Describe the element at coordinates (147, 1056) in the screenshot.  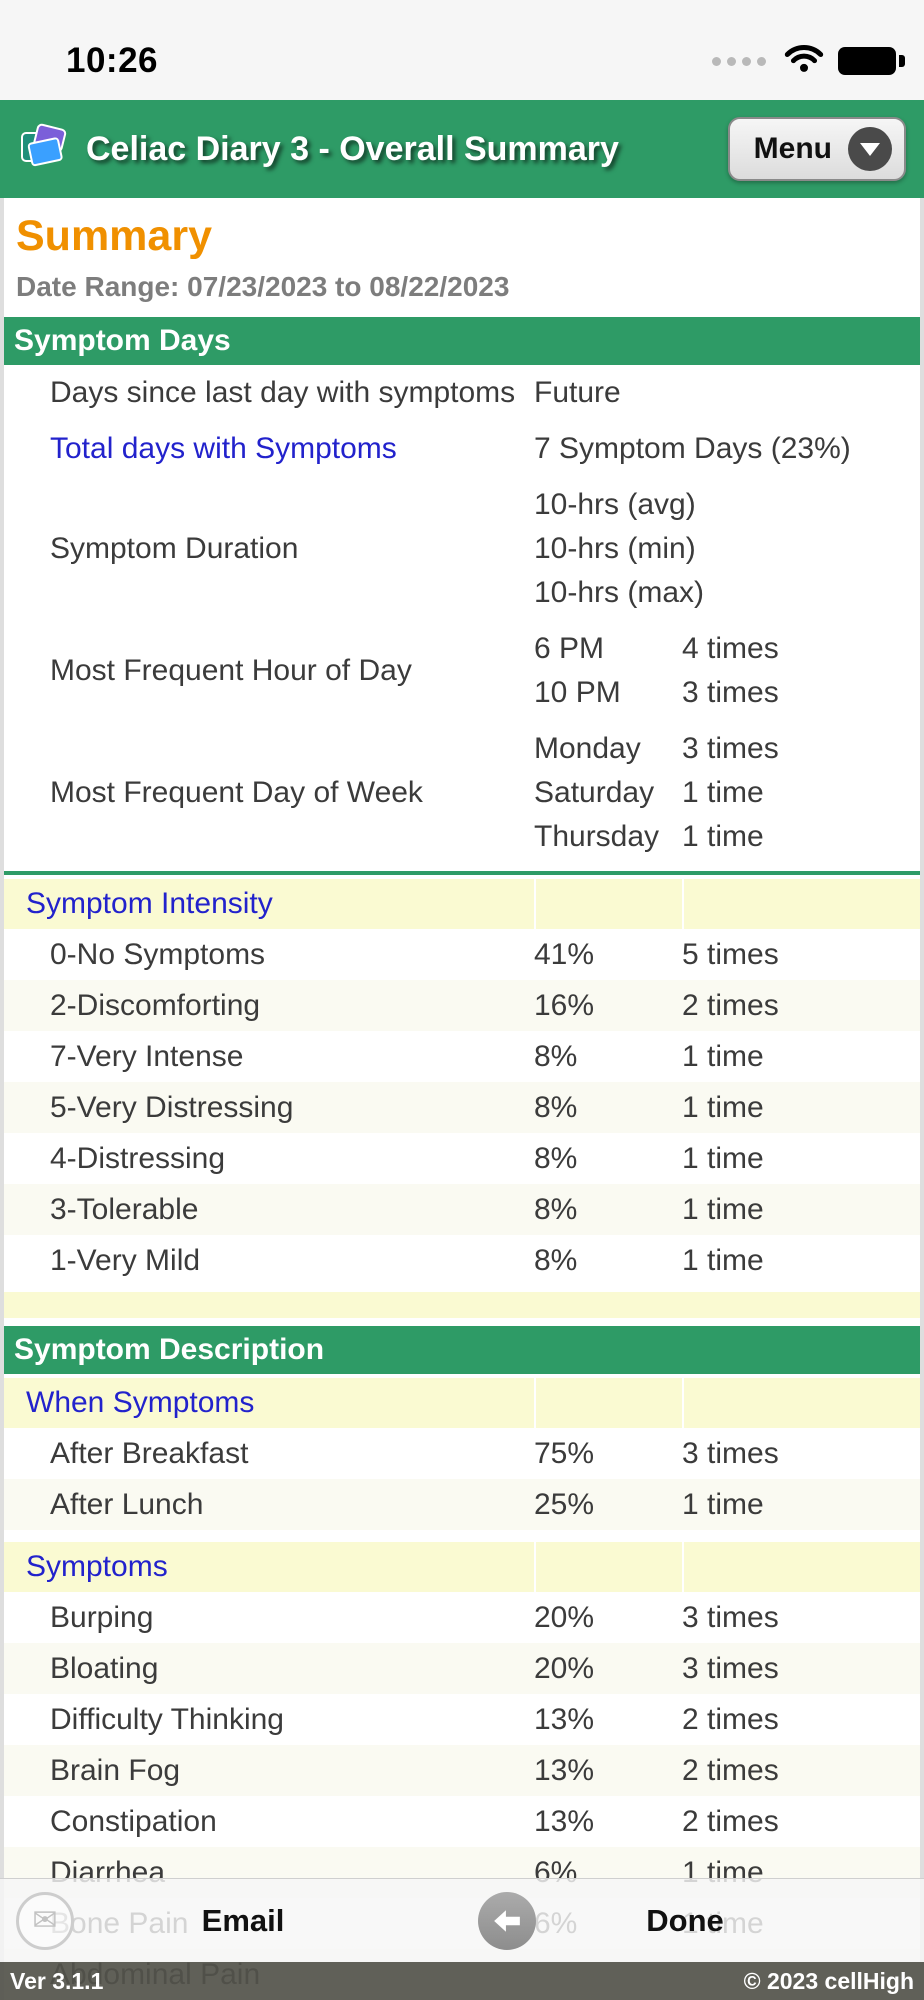
I see `row-label: 7-Very Intense` at that location.